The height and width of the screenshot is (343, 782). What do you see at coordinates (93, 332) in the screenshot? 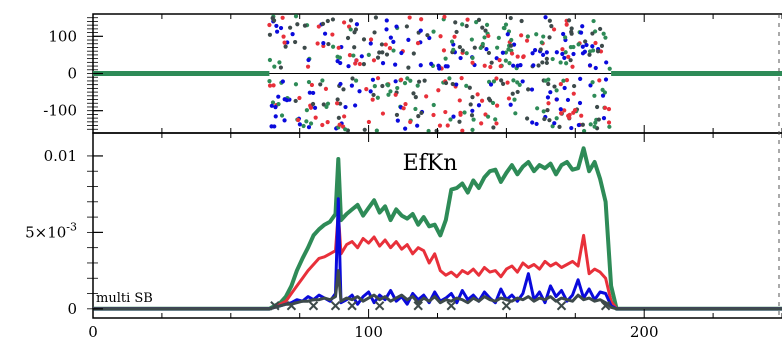
I see `bottom-x-tick-label: 0` at bounding box center [93, 332].